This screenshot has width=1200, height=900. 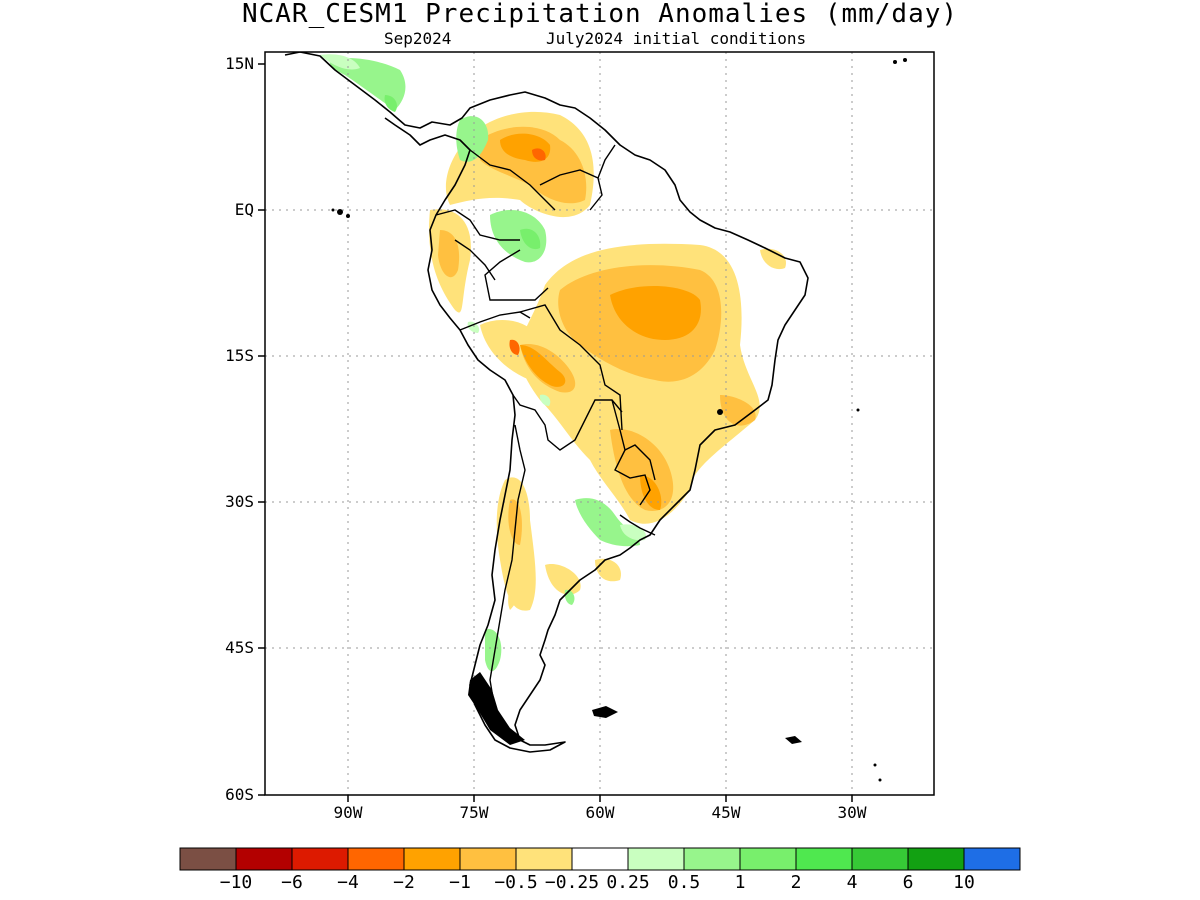 I want to click on anomaly-shading-green, so click(x=462, y=172).